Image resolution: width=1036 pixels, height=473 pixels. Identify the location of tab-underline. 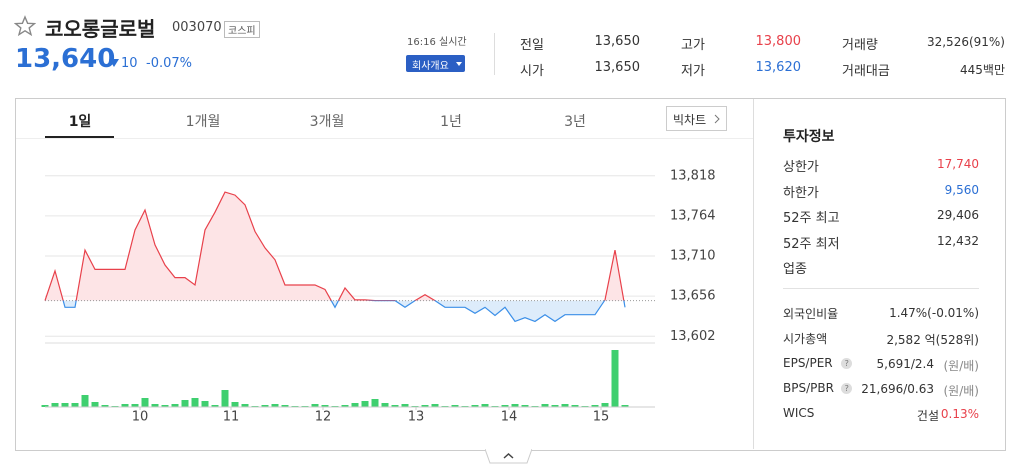
(79, 137).